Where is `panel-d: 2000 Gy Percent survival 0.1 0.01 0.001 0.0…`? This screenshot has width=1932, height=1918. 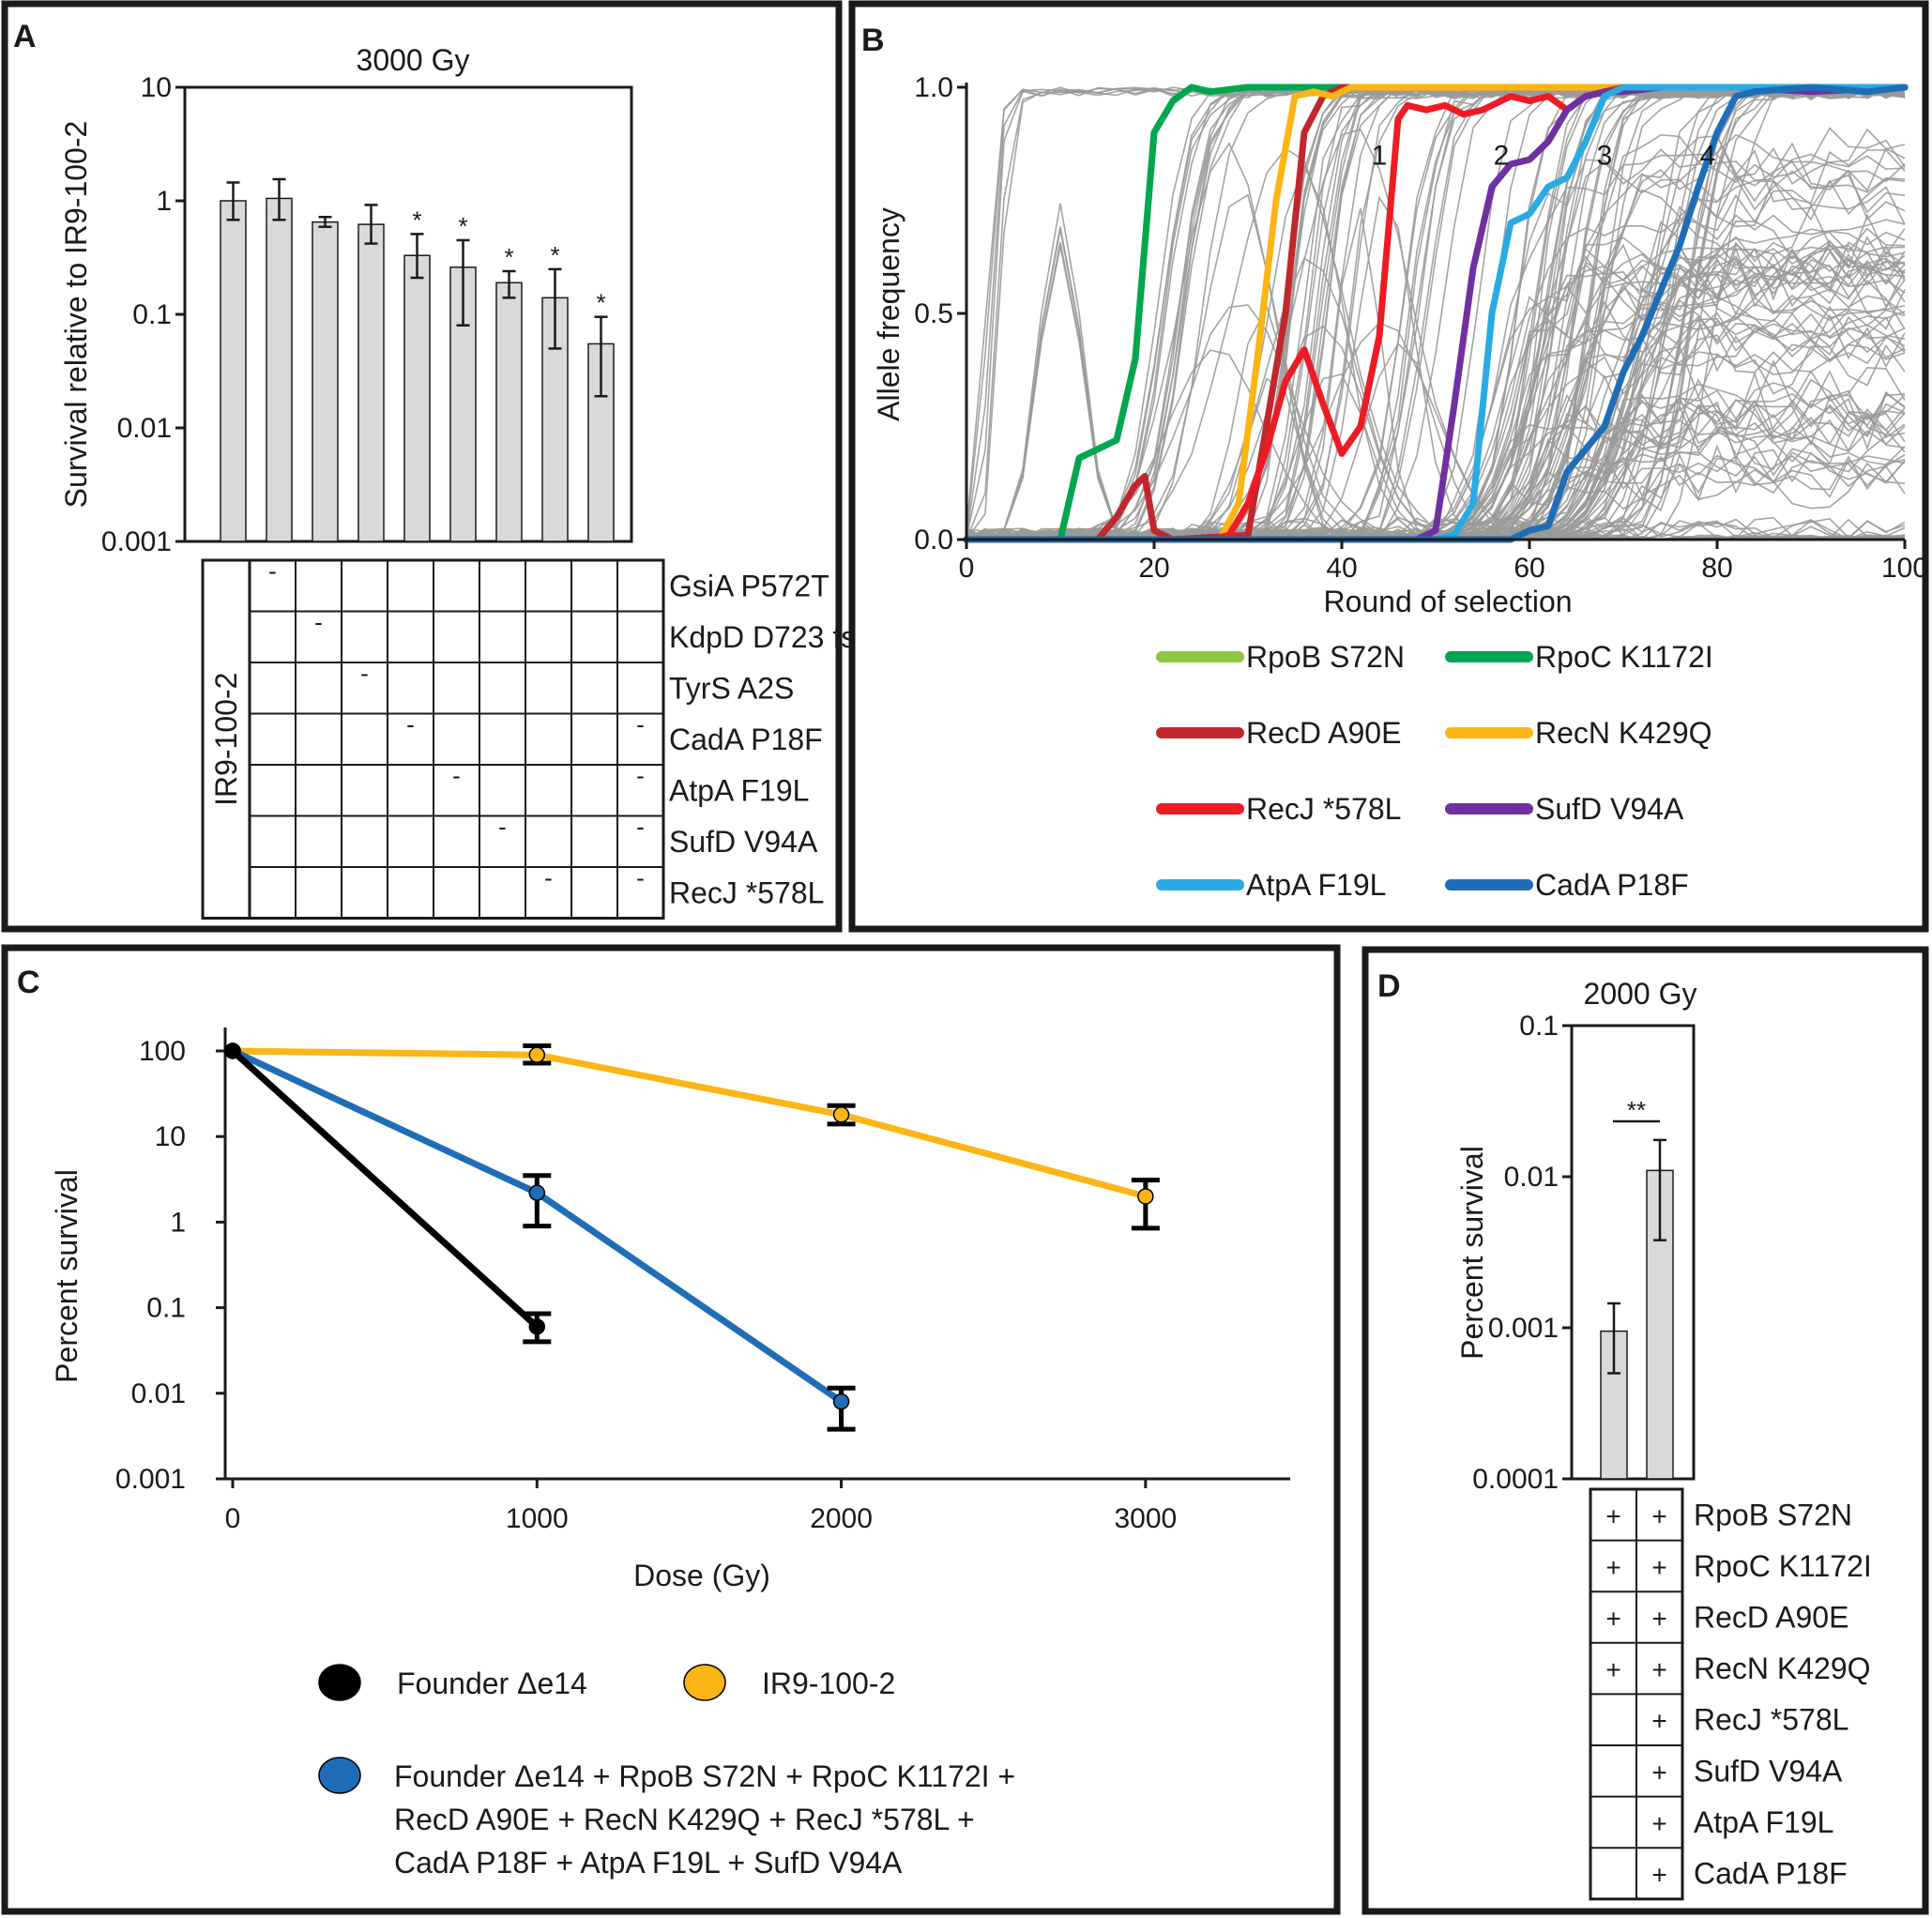 panel-d: 2000 Gy Percent survival 0.1 0.01 0.001 0.0… is located at coordinates (1663, 1439).